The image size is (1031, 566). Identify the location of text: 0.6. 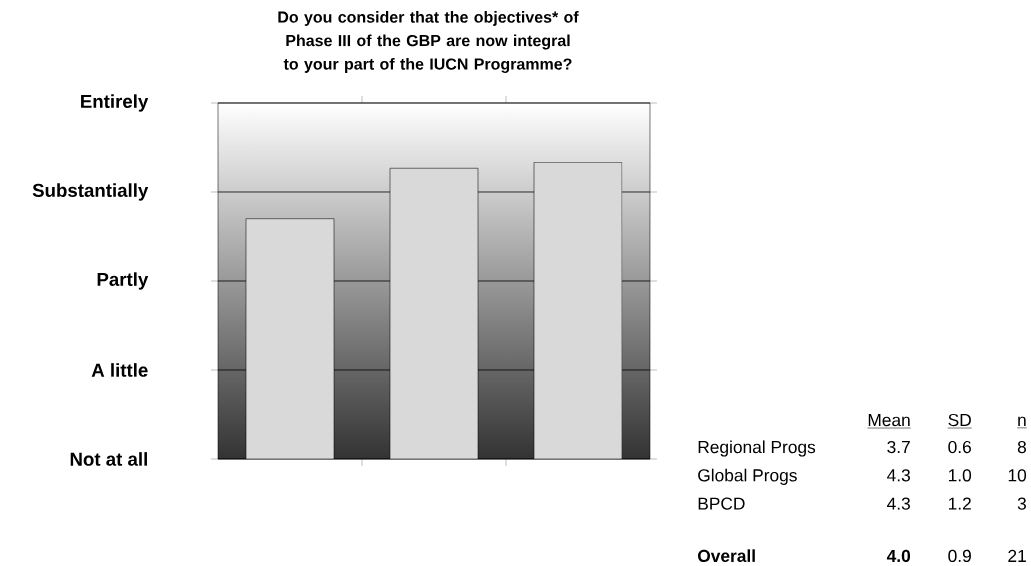
(959, 447).